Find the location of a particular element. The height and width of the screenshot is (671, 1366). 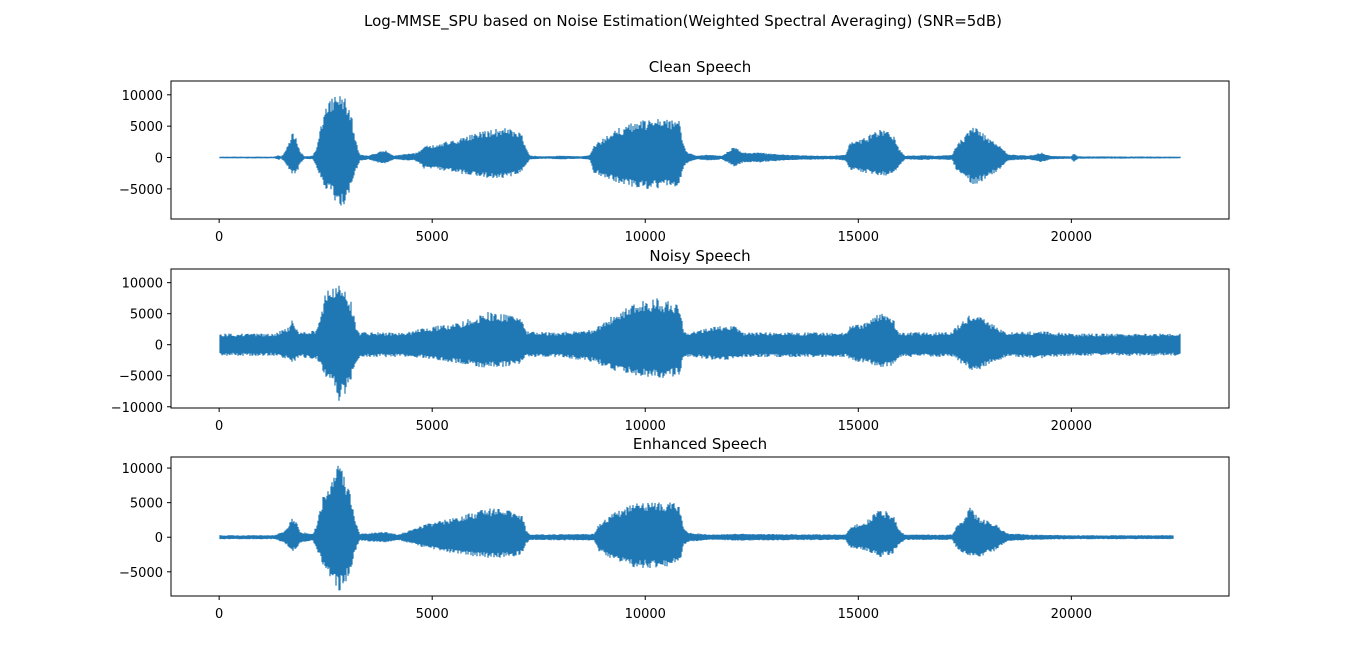

subplot-title: Enhanced Speech is located at coordinates (700, 444).